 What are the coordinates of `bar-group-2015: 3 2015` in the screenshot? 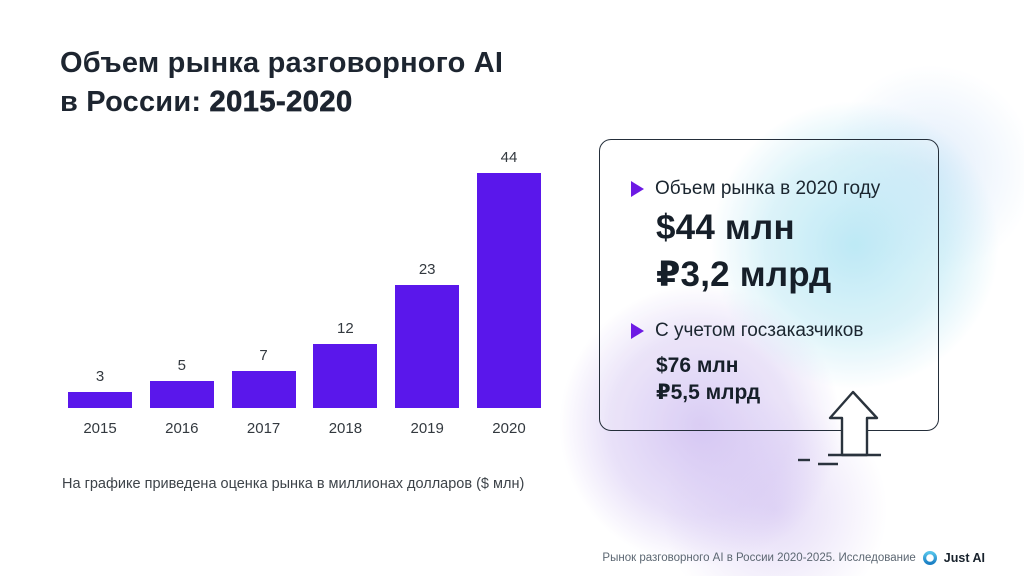 It's located at (100, 402).